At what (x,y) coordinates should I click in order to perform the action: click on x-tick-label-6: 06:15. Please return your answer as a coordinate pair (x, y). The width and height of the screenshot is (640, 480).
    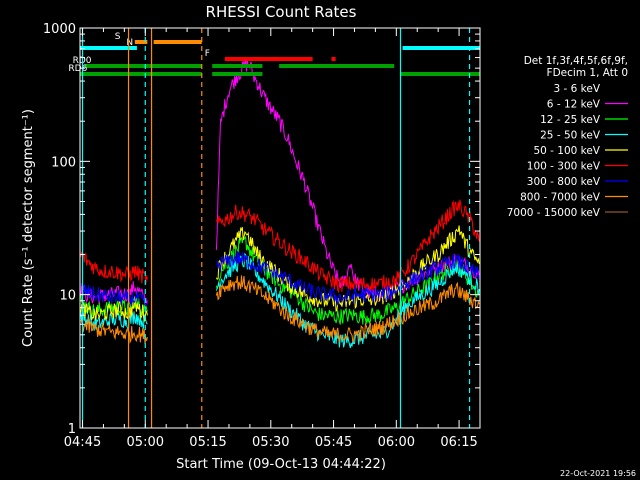
    Looking at the image, I should click on (458, 442).